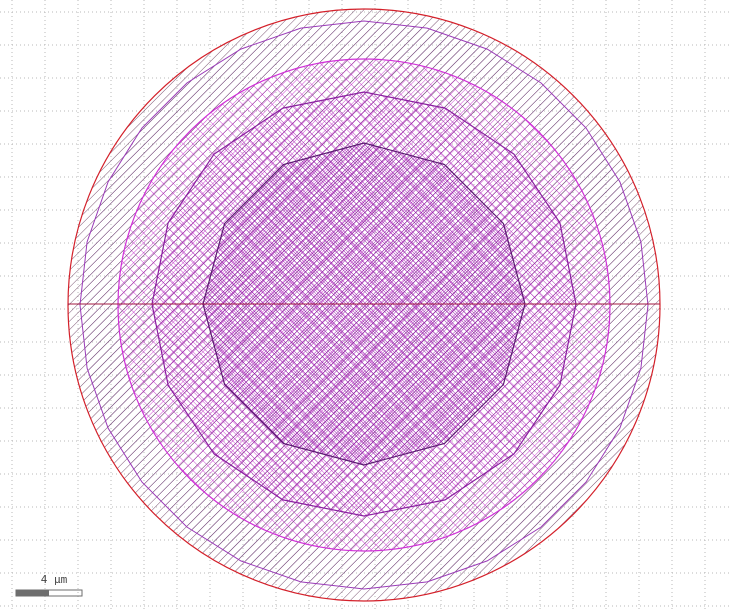 Image resolution: width=729 pixels, height=610 pixels. Describe the element at coordinates (32, 593) in the screenshot. I see `scale-bar-fill` at that location.